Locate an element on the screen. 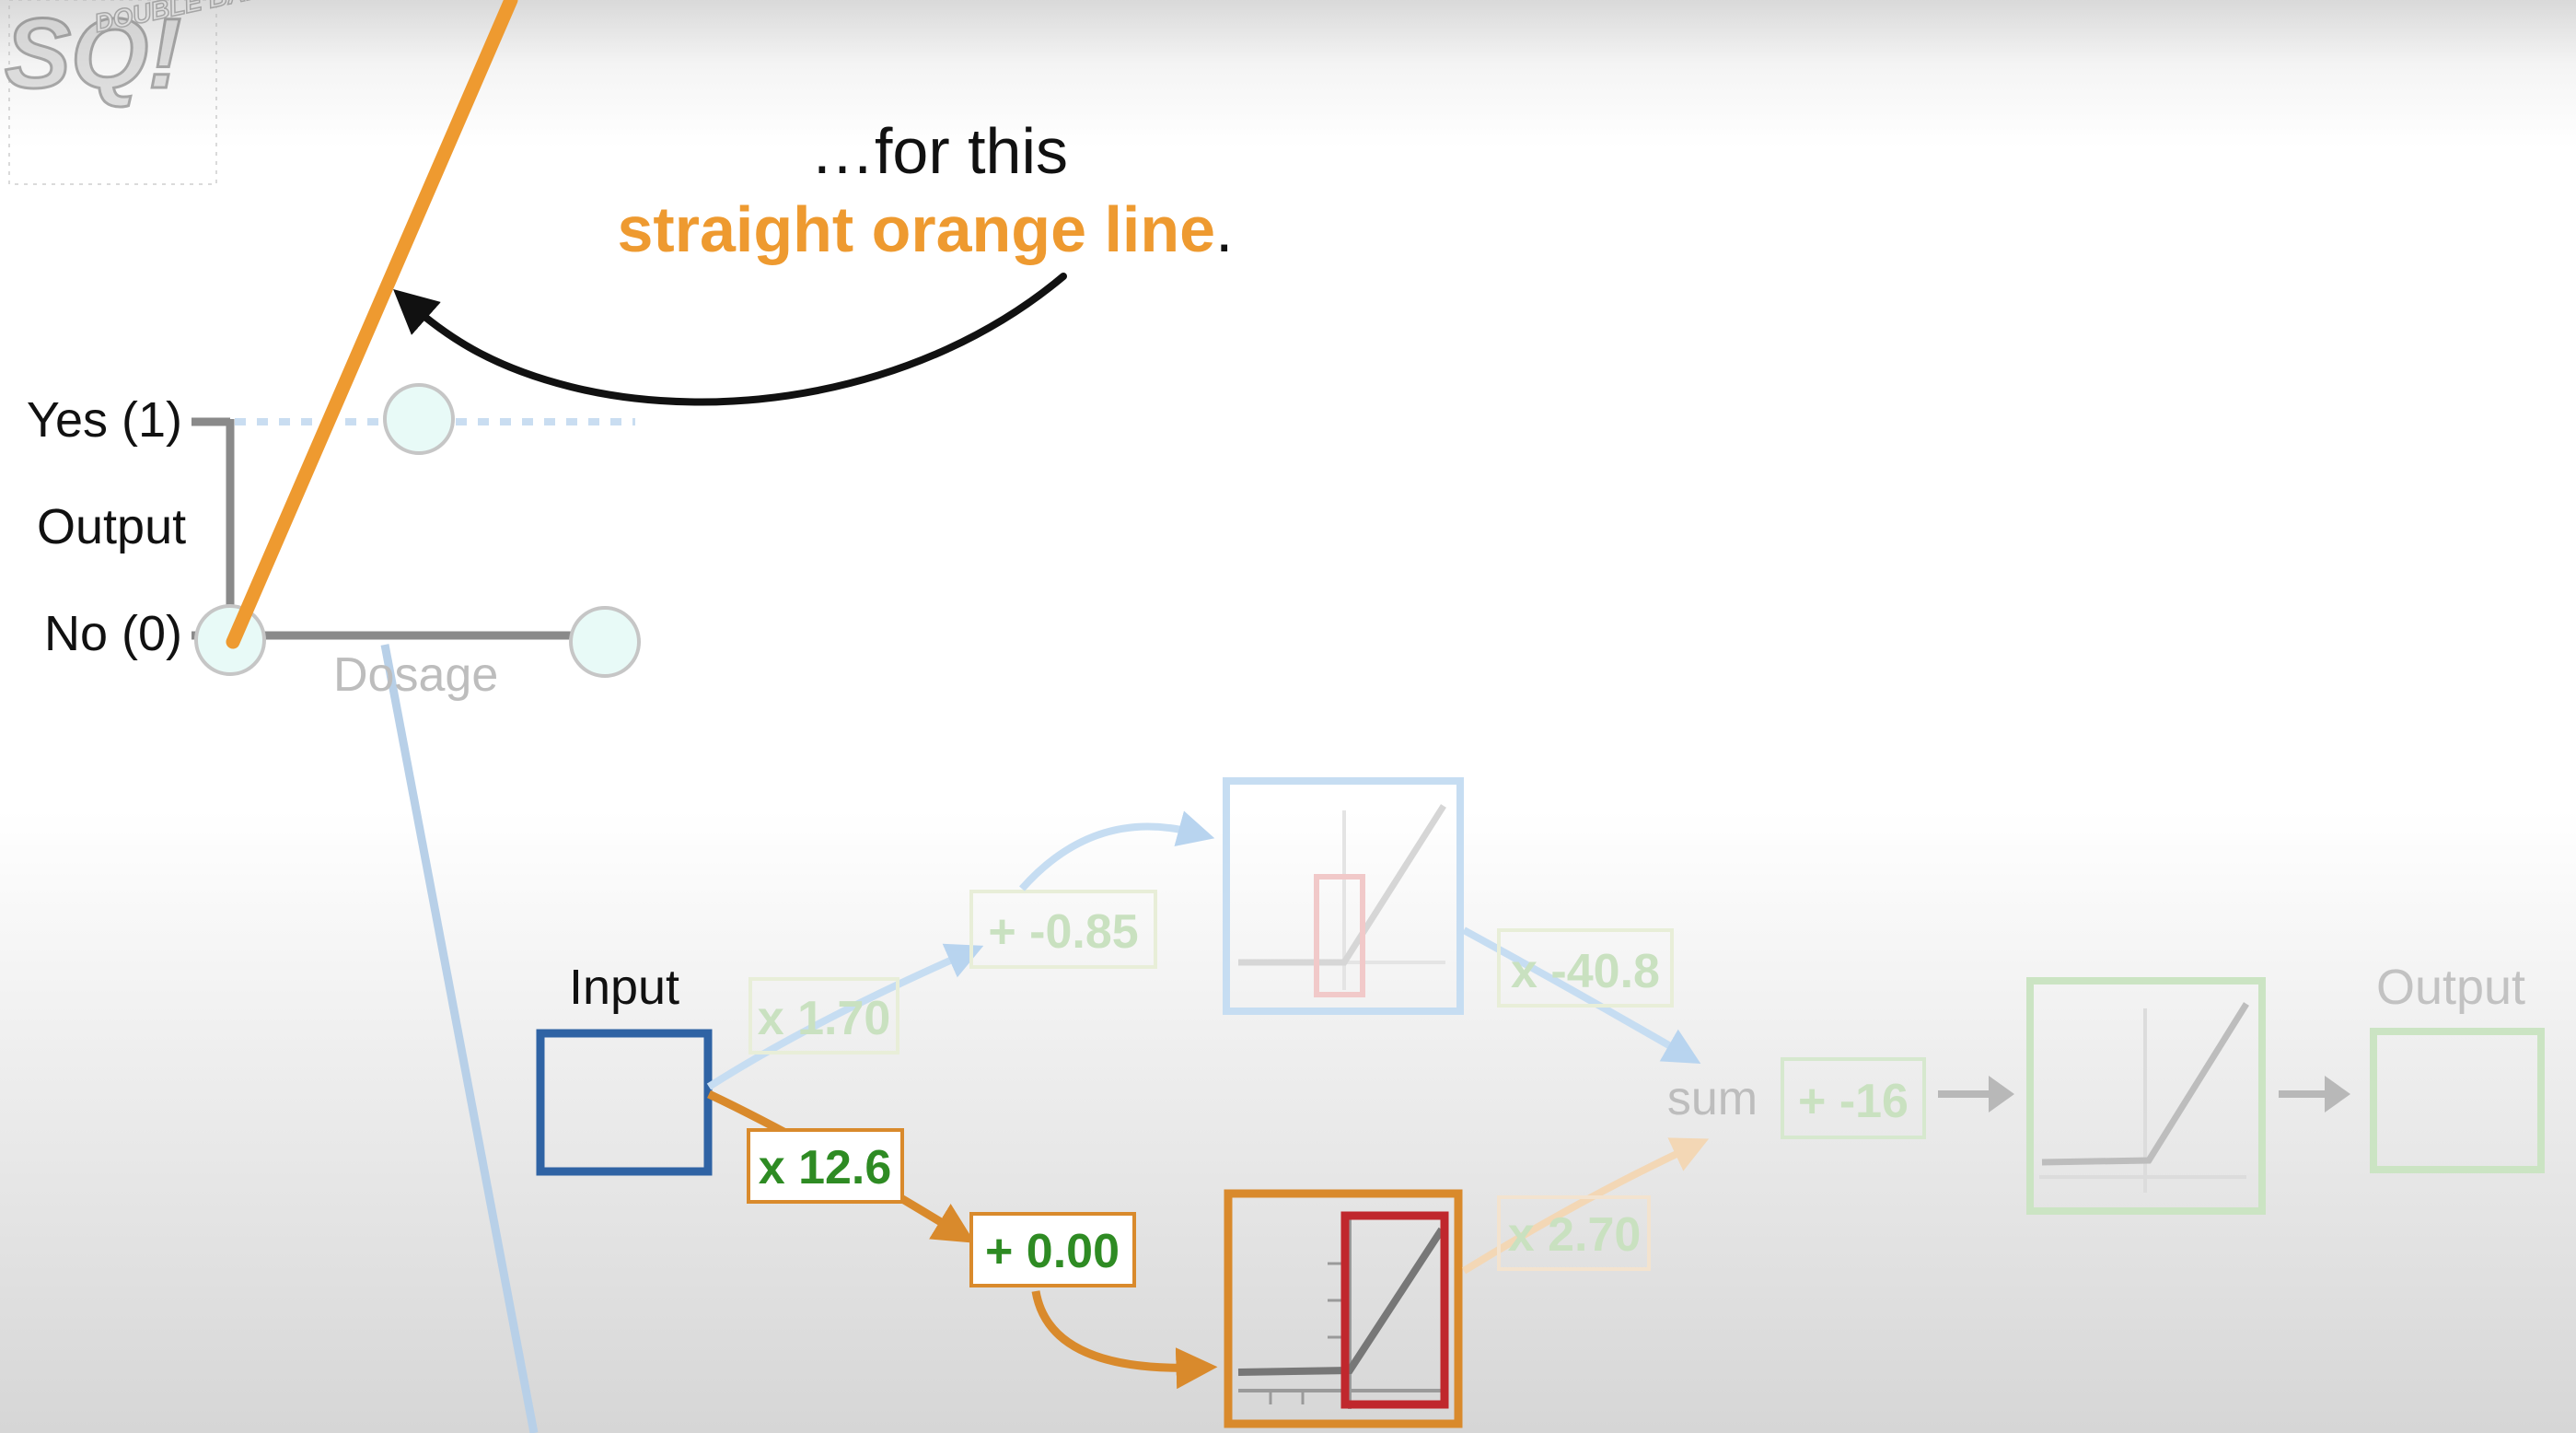  output-node is located at coordinates (2457, 1100).